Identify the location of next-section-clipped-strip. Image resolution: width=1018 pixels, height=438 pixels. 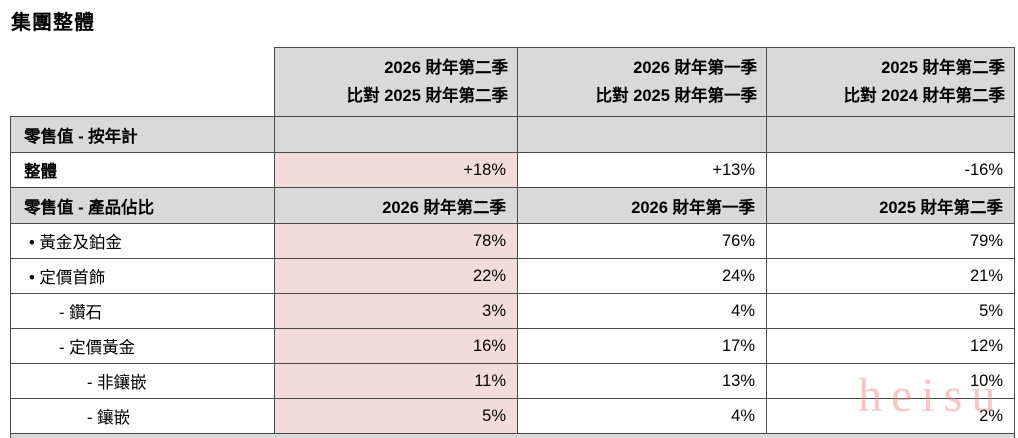
(513, 436).